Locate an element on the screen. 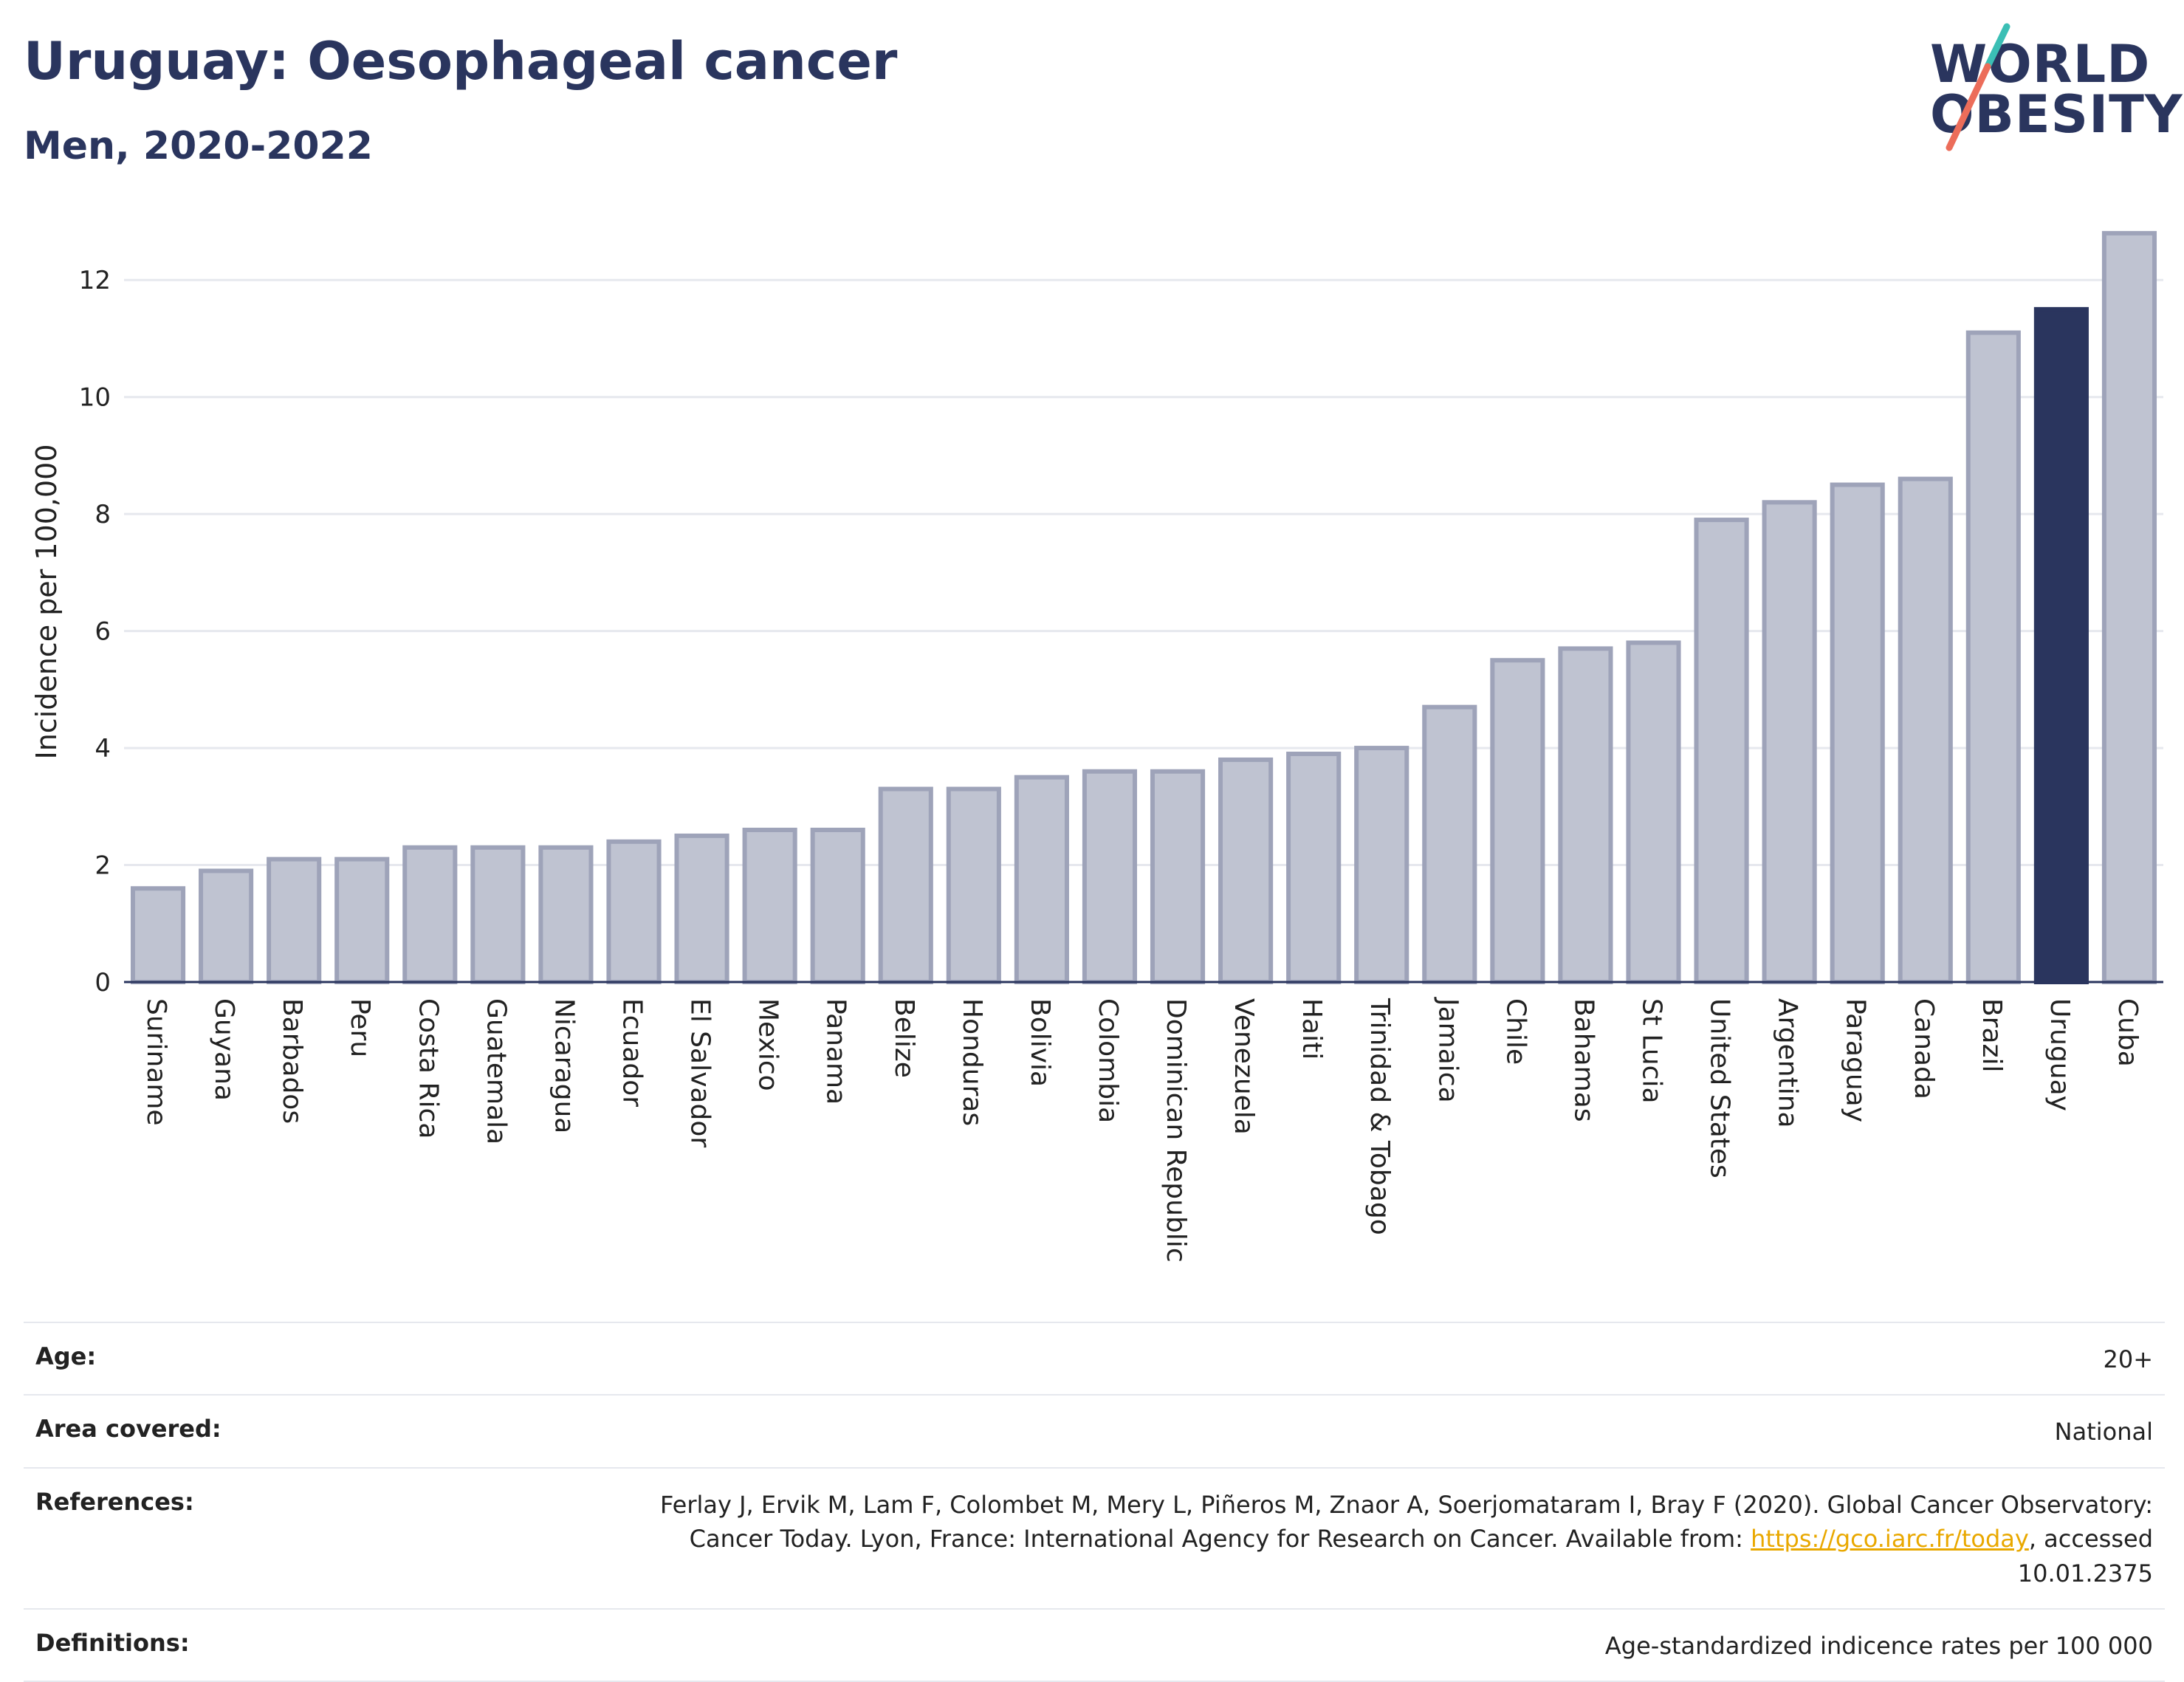 This screenshot has height=1682, width=2184. y-tick-label: 12 is located at coordinates (95, 280).